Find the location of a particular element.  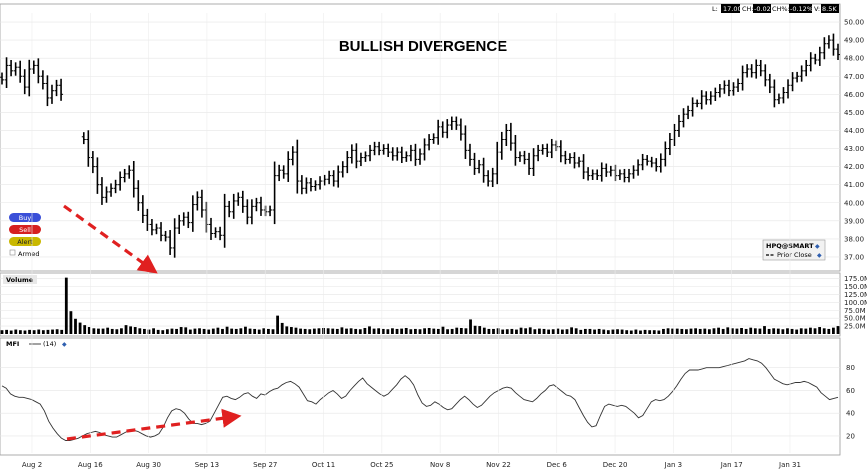

alert-button: Alert is located at coordinates (25, 241).